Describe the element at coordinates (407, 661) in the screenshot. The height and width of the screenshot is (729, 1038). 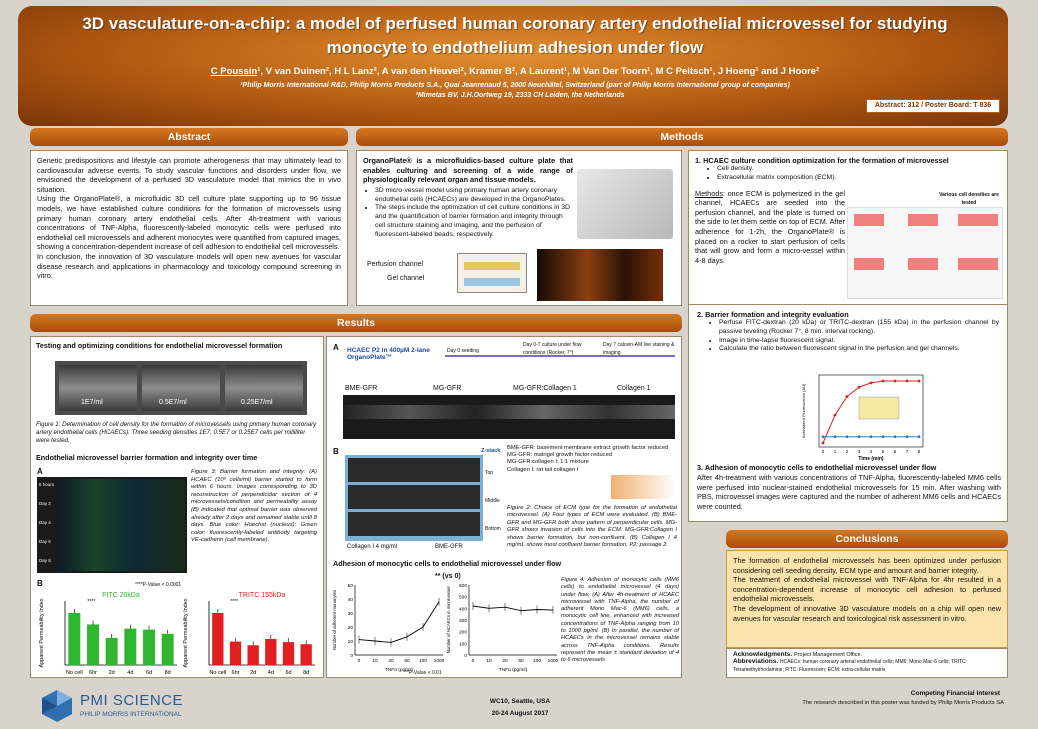
I see `x-tick-label: 50` at that location.